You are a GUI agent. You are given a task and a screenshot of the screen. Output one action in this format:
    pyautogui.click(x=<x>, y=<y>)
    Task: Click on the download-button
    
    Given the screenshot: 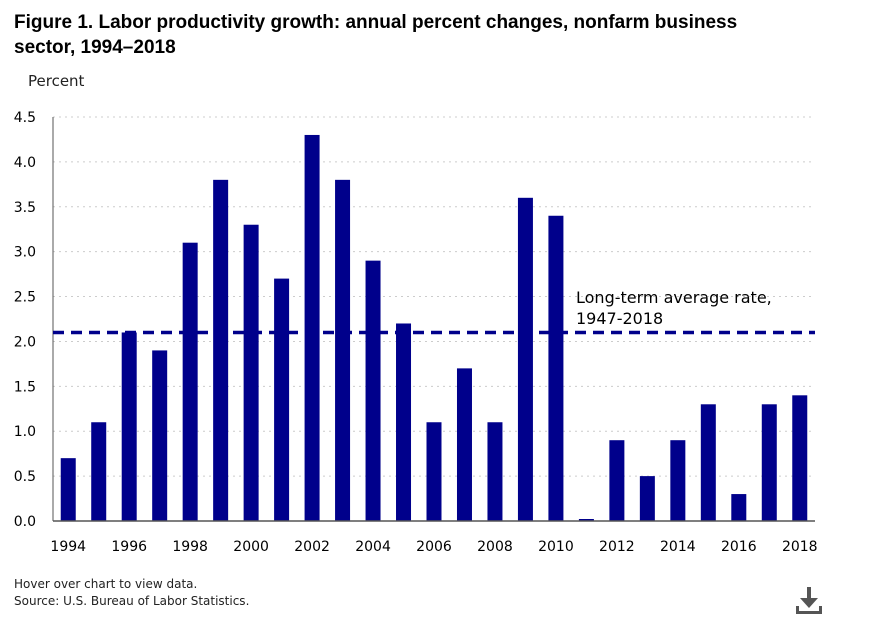 What is the action you would take?
    pyautogui.click(x=809, y=601)
    